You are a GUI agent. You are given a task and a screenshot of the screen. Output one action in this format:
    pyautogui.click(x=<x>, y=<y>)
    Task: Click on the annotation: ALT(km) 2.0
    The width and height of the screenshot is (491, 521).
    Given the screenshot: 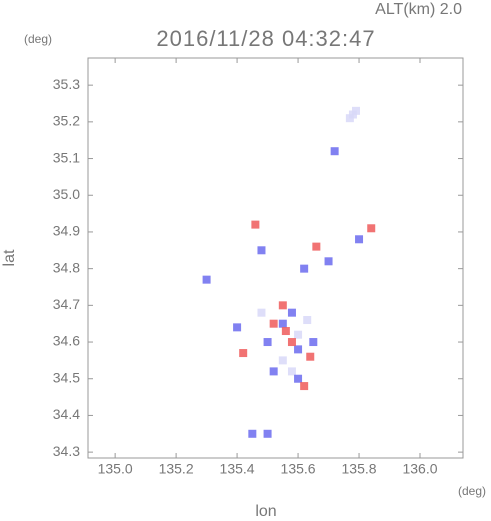 What is the action you would take?
    pyautogui.click(x=418, y=9)
    